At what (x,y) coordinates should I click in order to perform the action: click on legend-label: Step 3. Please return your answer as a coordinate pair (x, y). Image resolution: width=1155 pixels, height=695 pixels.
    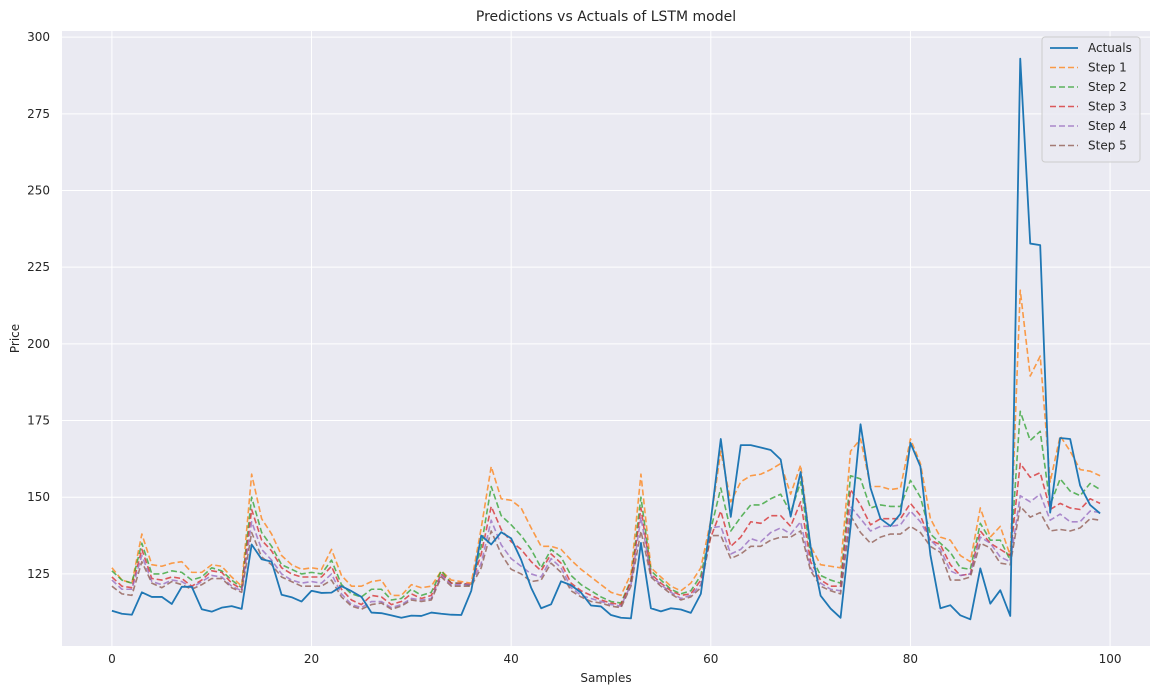
    Looking at the image, I should click on (1107, 107).